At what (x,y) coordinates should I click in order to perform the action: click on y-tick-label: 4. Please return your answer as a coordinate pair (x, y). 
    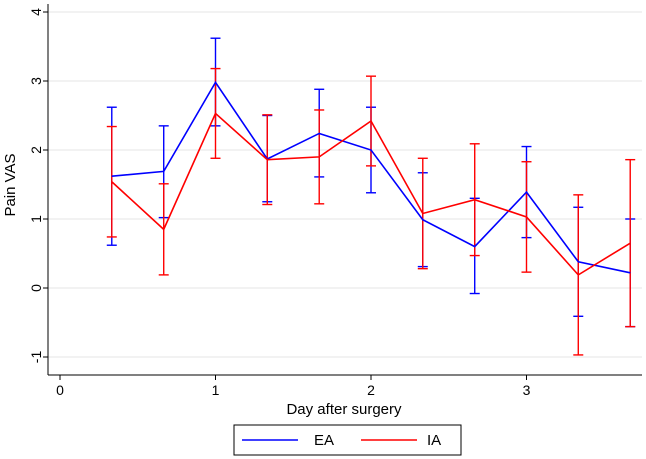
    Looking at the image, I should click on (36, 12).